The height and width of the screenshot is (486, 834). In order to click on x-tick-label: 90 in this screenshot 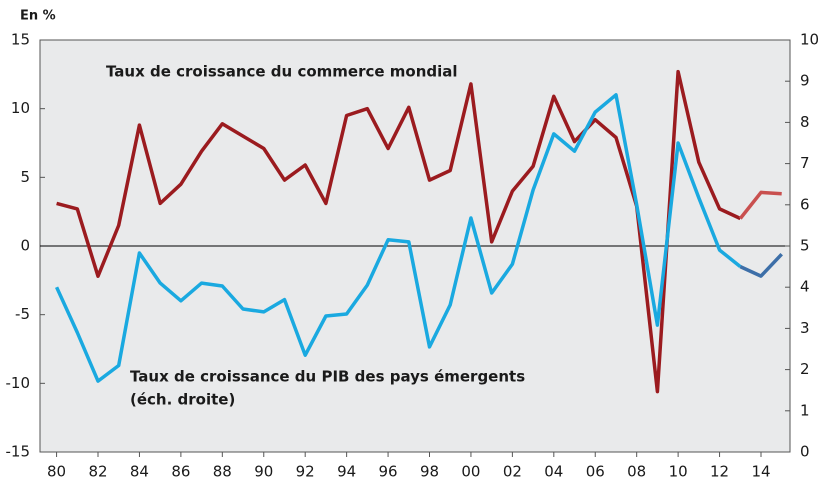, I will do `click(263, 472)`.